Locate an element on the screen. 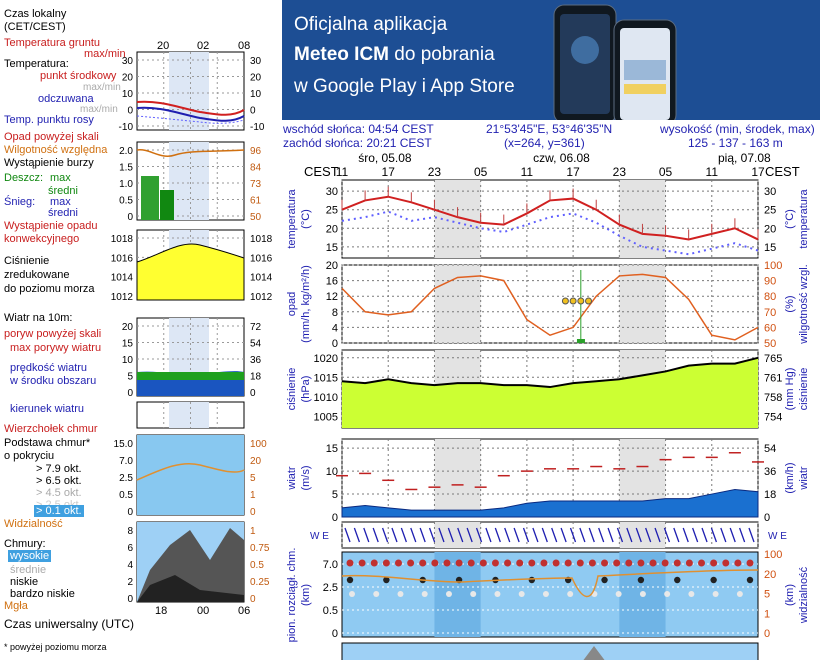  hour-label: 23 is located at coordinates (620, 172).